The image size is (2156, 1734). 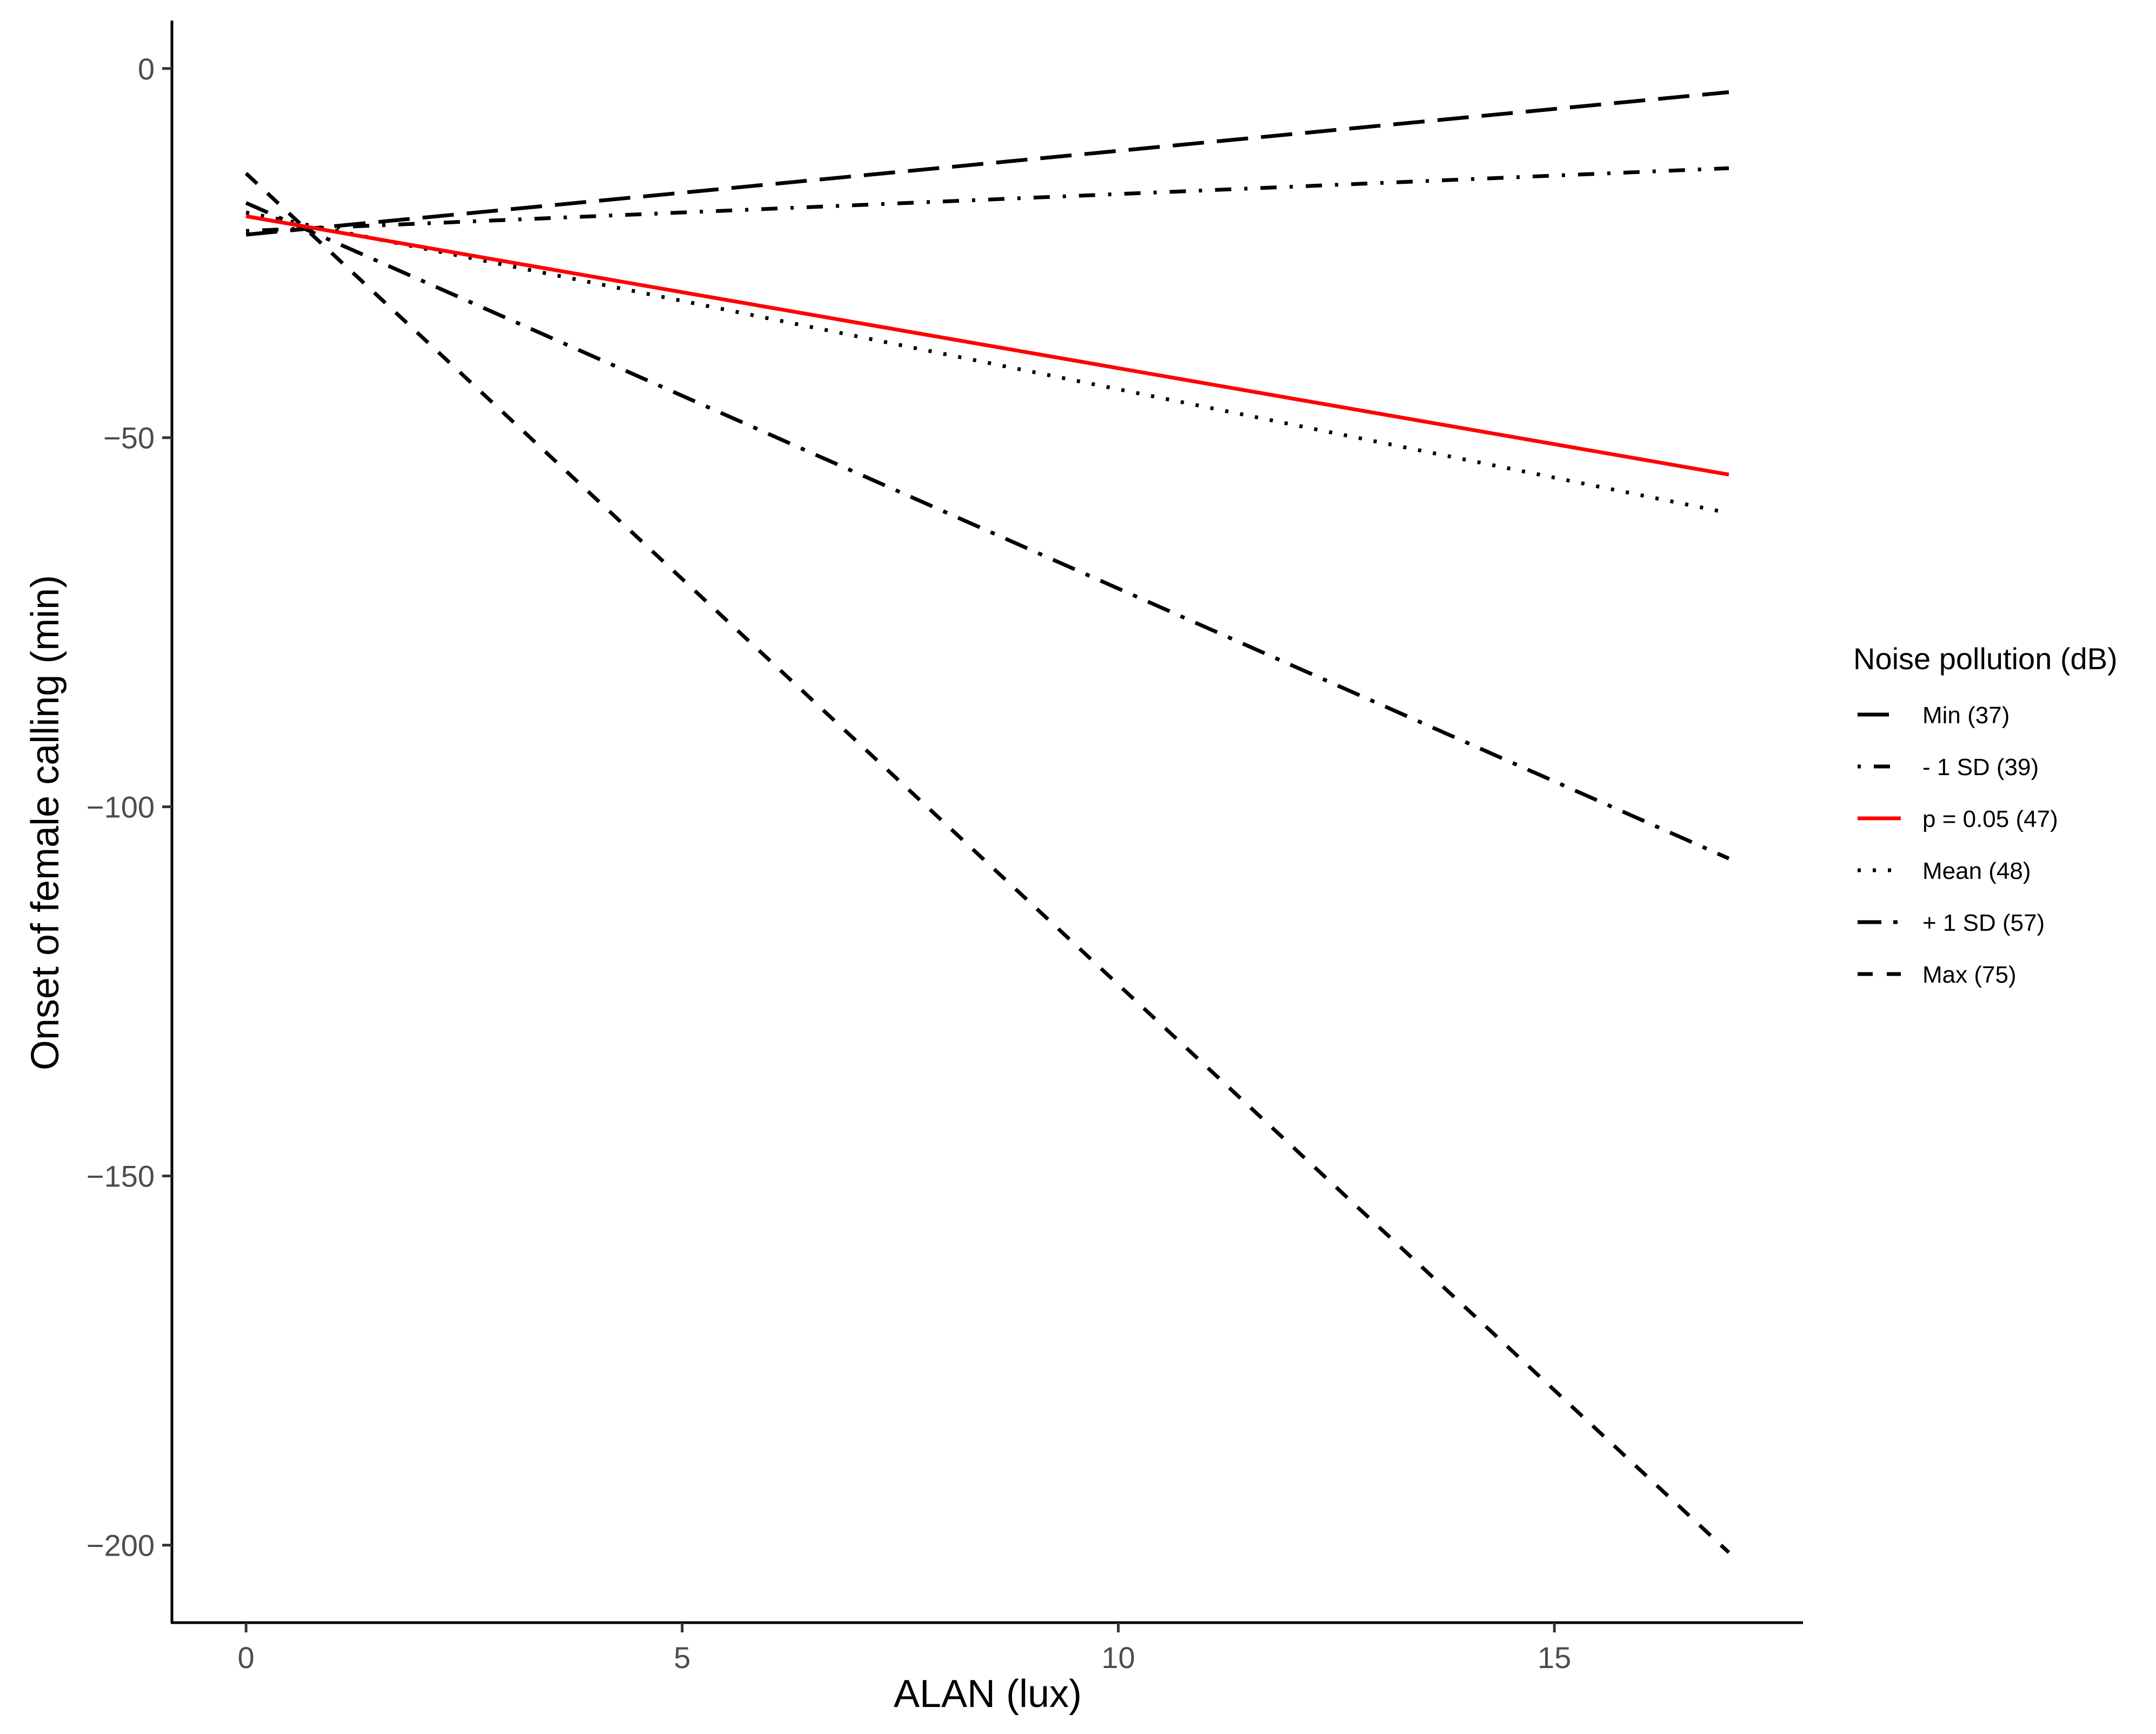 What do you see at coordinates (120, 1546) in the screenshot?
I see `y-tick-label: −200` at bounding box center [120, 1546].